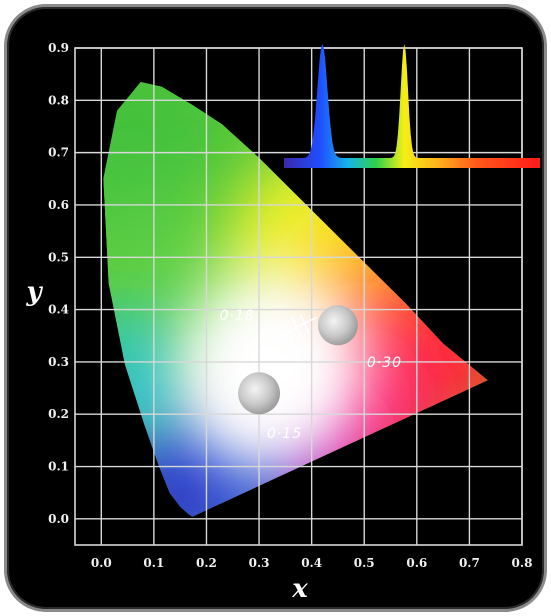 Image resolution: width=551 pixels, height=616 pixels. I want to click on x-tick-label: 0.6, so click(416, 563).